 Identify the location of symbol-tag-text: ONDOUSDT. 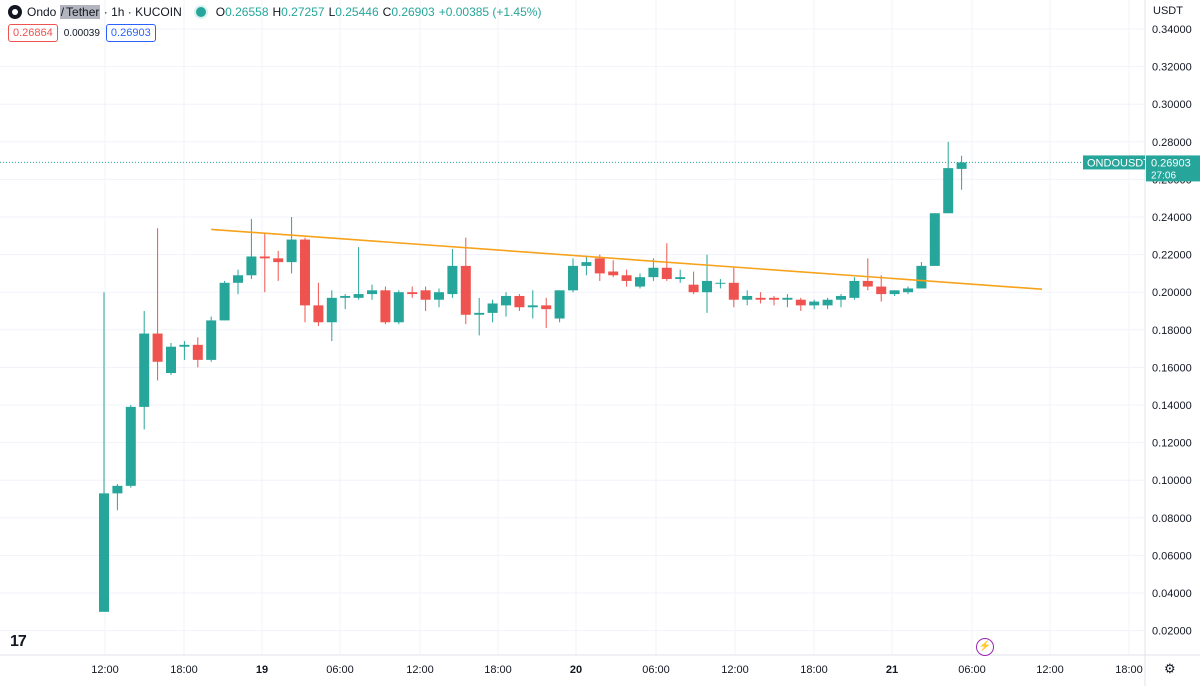
(1118, 163).